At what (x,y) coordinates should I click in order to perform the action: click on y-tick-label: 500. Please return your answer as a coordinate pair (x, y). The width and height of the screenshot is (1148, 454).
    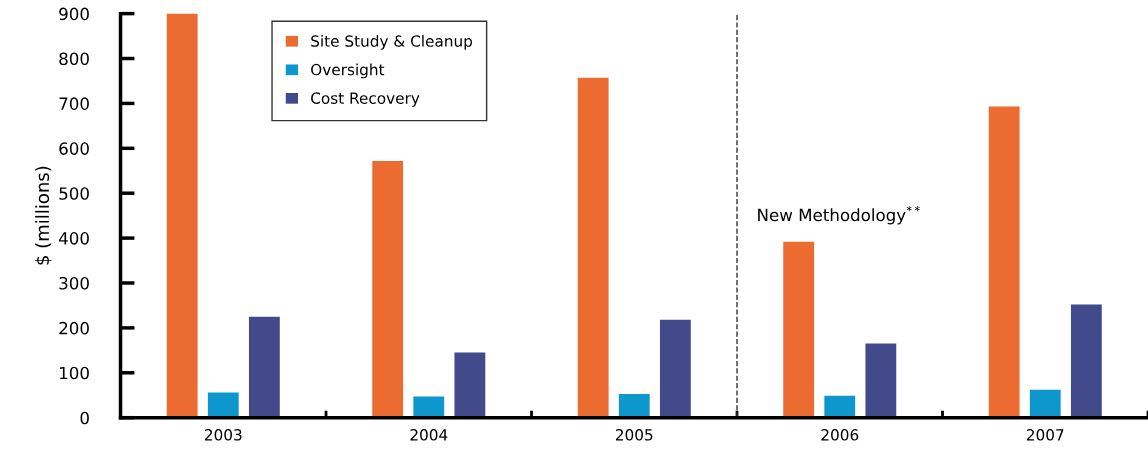
    Looking at the image, I should click on (74, 193).